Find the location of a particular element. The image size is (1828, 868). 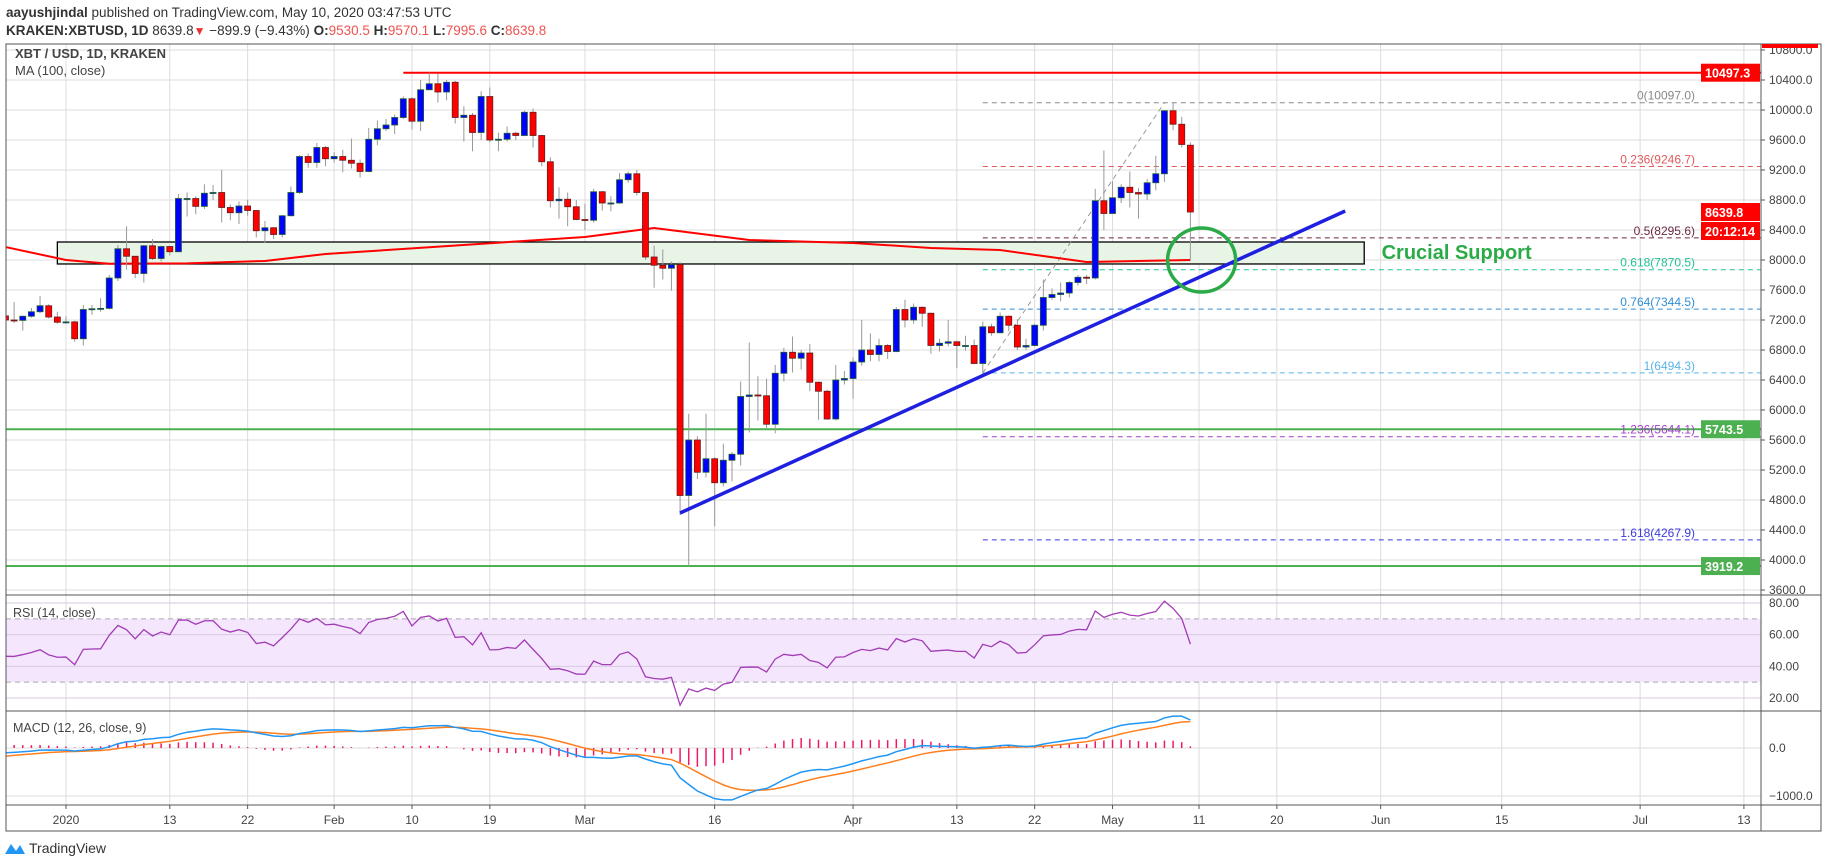

time-tick-label: 22 is located at coordinates (1035, 820).